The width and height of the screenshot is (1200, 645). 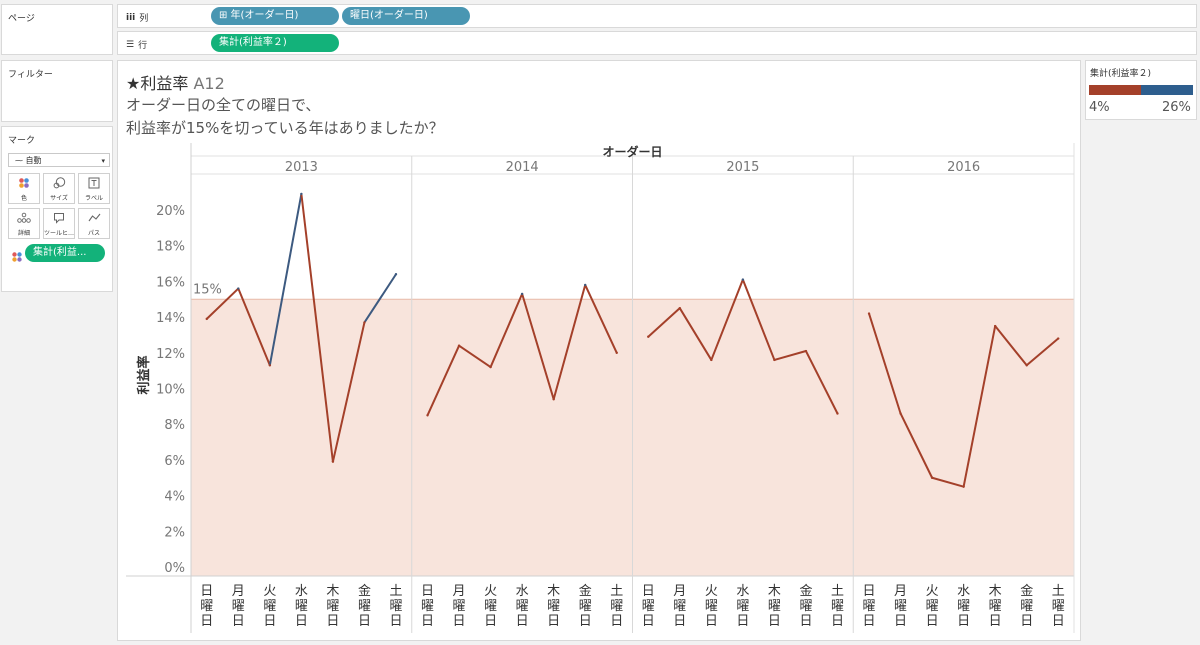 I want to click on marks-color-button: 色, so click(x=24, y=188).